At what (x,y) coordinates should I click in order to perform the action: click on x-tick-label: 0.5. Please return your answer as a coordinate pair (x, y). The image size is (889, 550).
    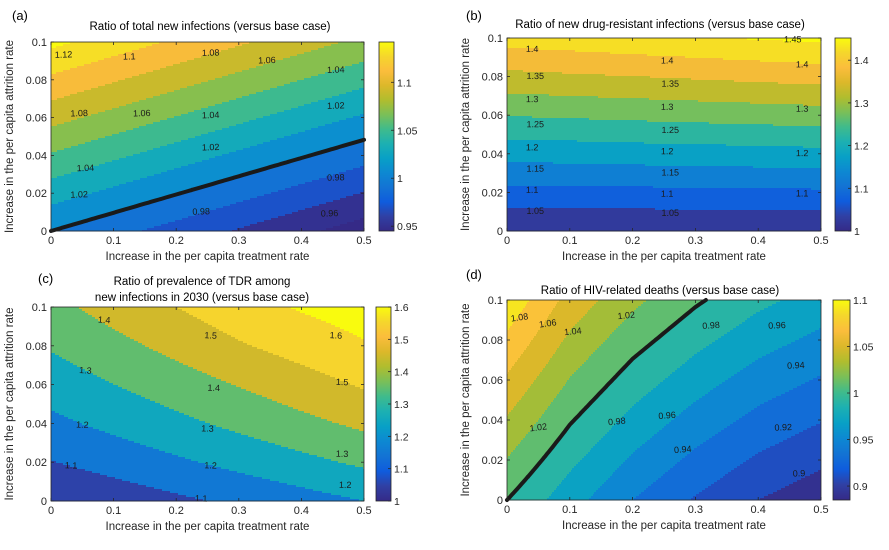
    Looking at the image, I should click on (820, 241).